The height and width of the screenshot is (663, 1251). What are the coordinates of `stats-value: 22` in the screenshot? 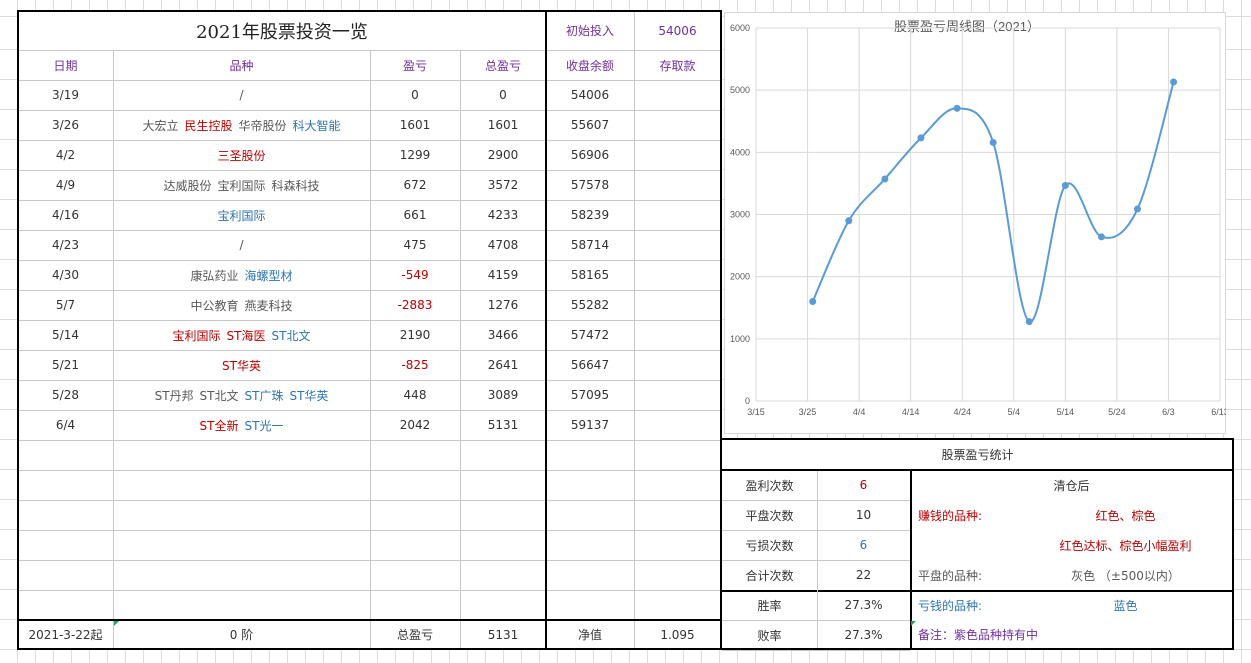 It's located at (863, 575).